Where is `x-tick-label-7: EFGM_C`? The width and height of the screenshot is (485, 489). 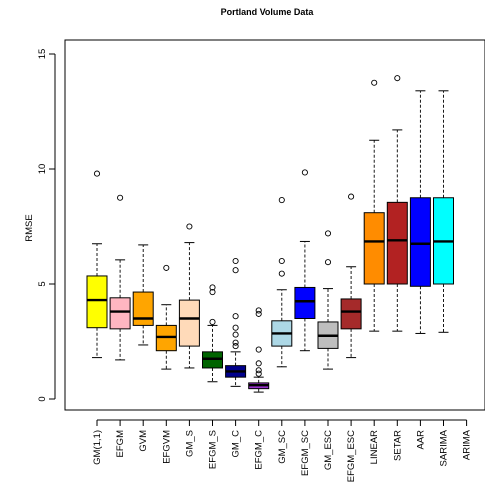
x-tick-label-7: EFGM_C is located at coordinates (259, 450).